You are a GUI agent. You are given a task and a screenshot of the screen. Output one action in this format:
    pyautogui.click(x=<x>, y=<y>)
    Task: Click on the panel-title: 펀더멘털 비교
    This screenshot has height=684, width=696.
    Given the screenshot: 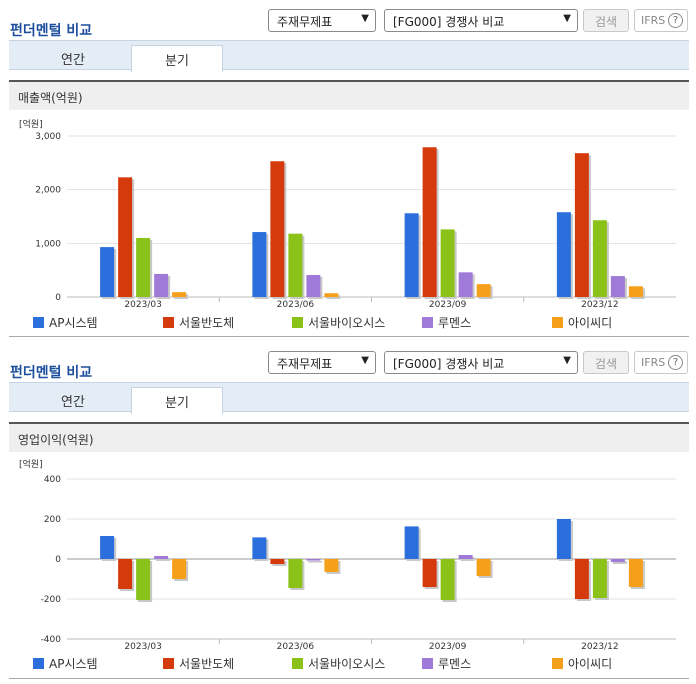 What is the action you would take?
    pyautogui.click(x=51, y=373)
    